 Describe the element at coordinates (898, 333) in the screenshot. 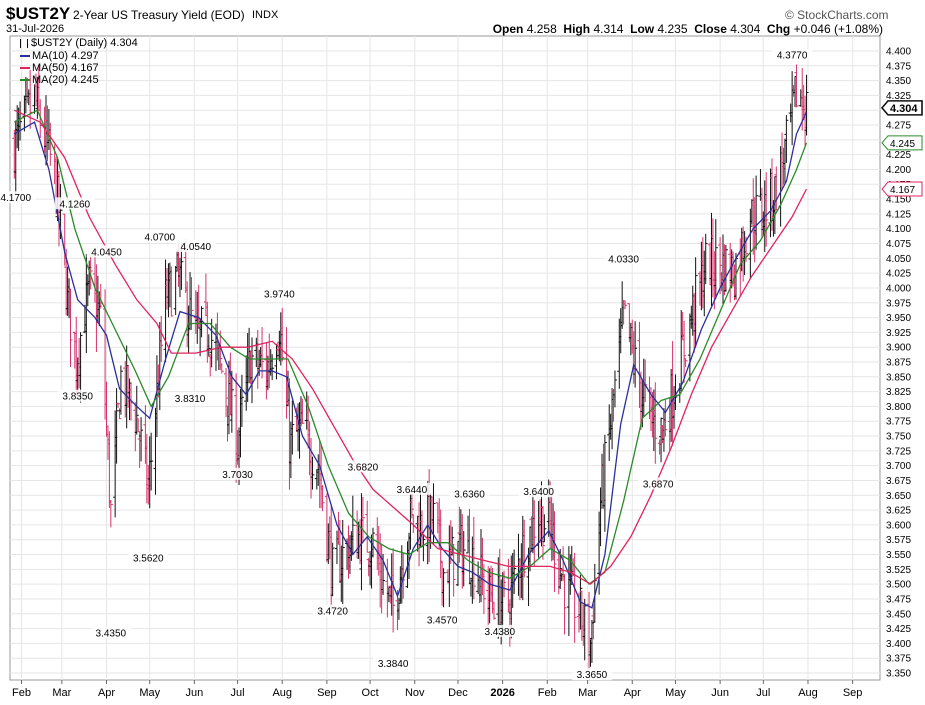

I see `y-tick-label: 3.925` at that location.